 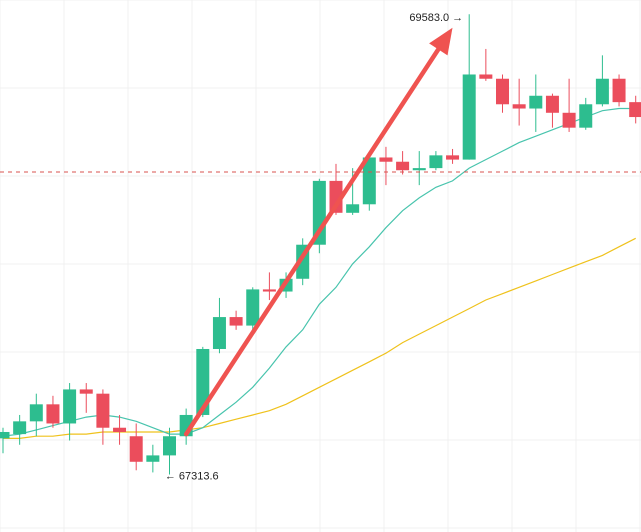 I want to click on price-annotation: 69583.0 →, so click(x=436, y=18).